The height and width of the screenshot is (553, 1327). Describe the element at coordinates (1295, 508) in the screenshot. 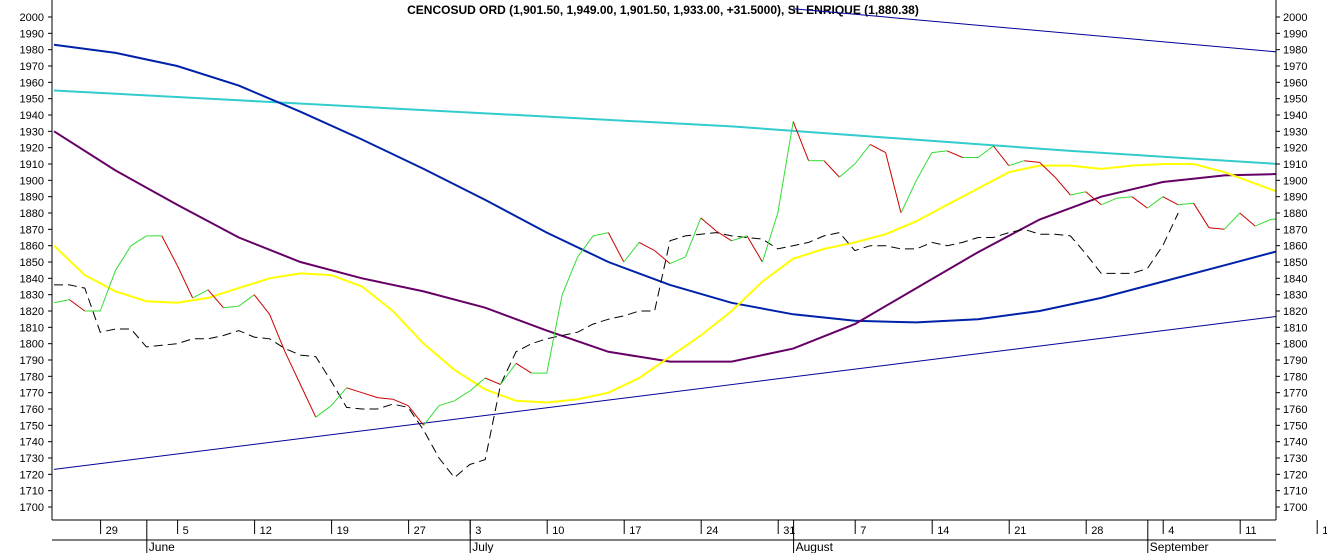

I see `y-tick-label-right: 1700` at that location.